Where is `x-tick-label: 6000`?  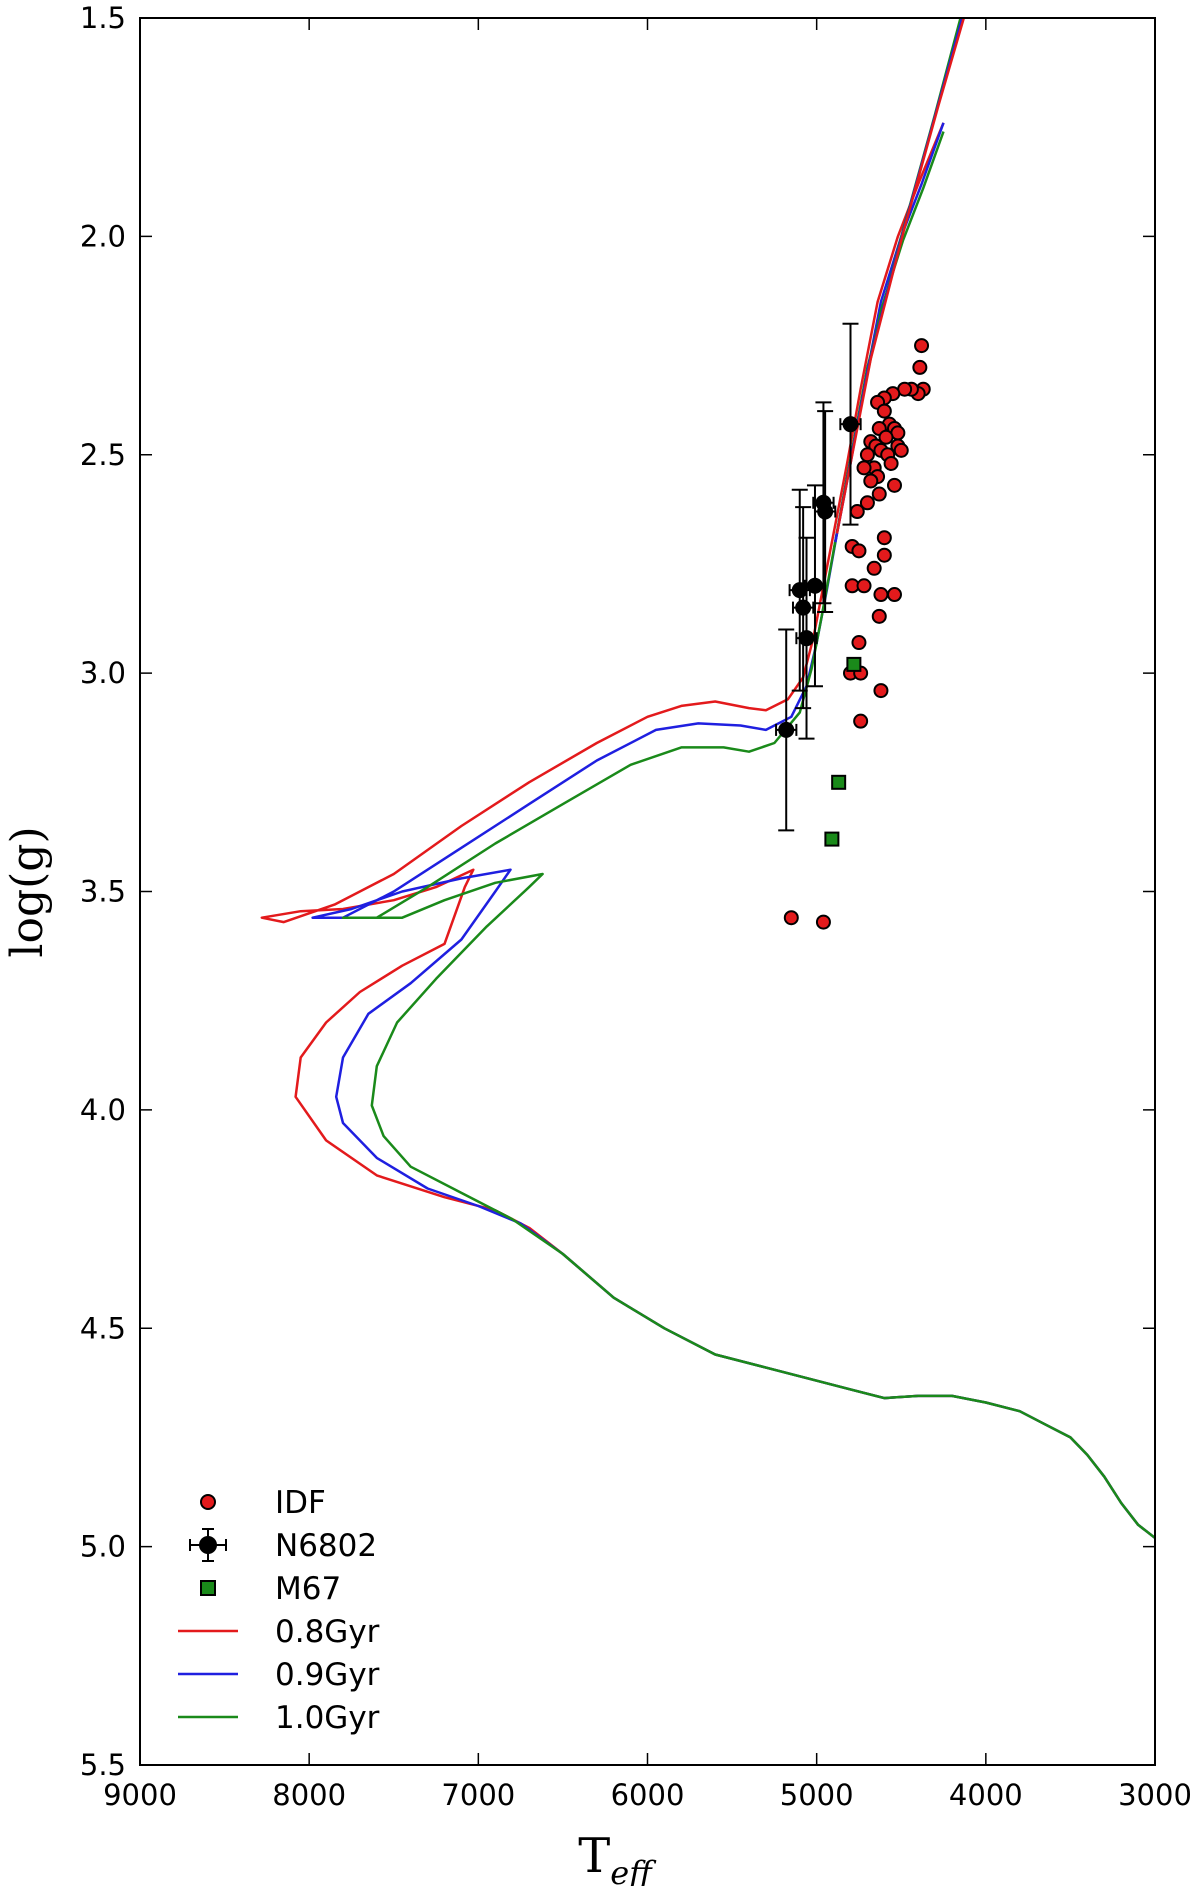
x-tick-label: 6000 is located at coordinates (648, 1795).